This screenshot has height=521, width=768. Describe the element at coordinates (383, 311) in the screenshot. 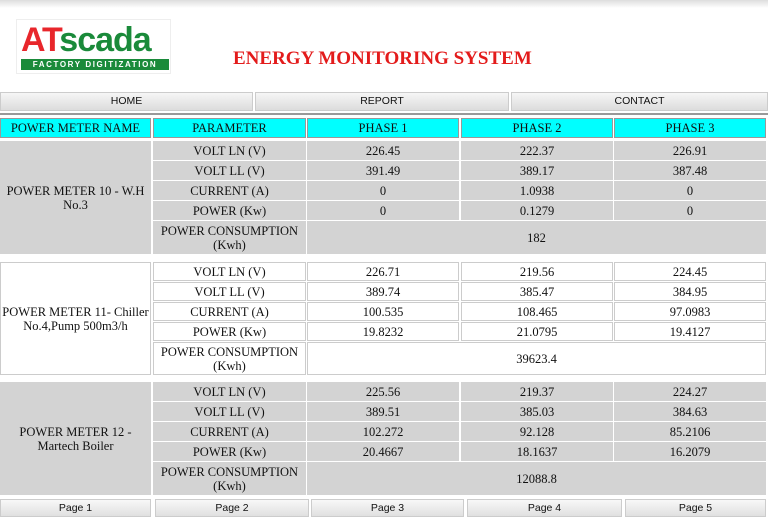

I see `current-phase-1: 100.535` at that location.